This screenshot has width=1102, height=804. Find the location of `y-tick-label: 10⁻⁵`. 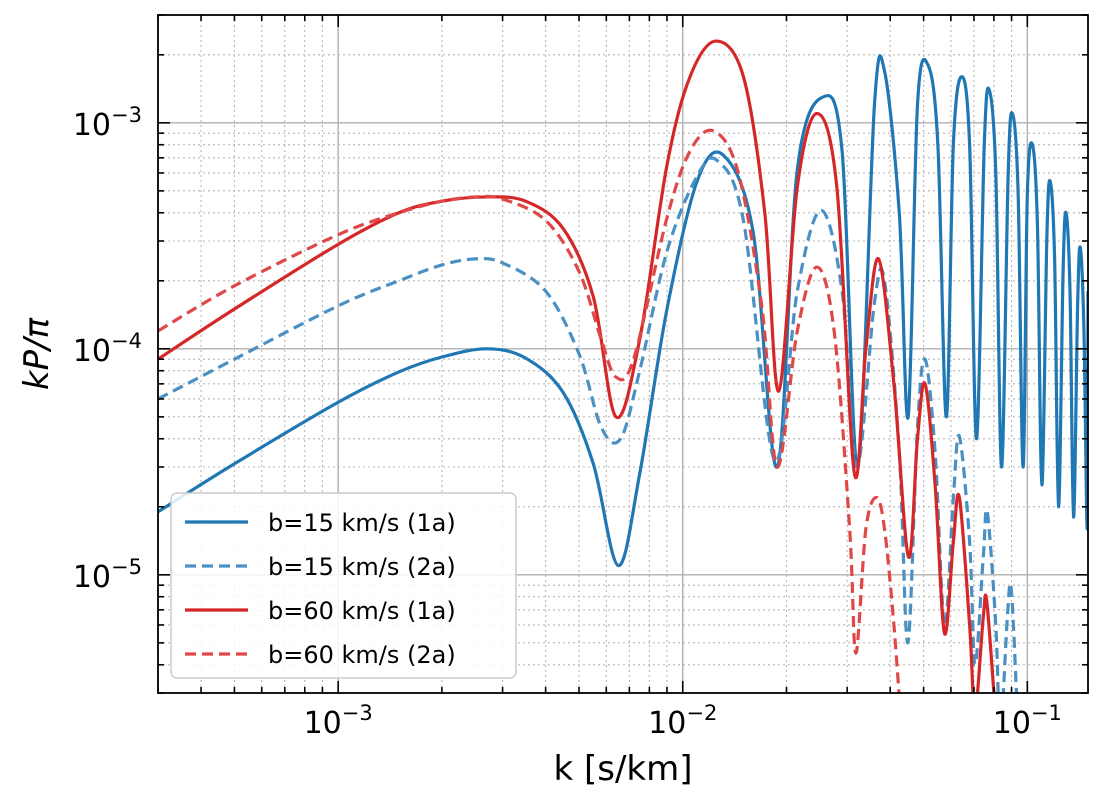

y-tick-label: 10⁻⁵ is located at coordinates (107, 575).